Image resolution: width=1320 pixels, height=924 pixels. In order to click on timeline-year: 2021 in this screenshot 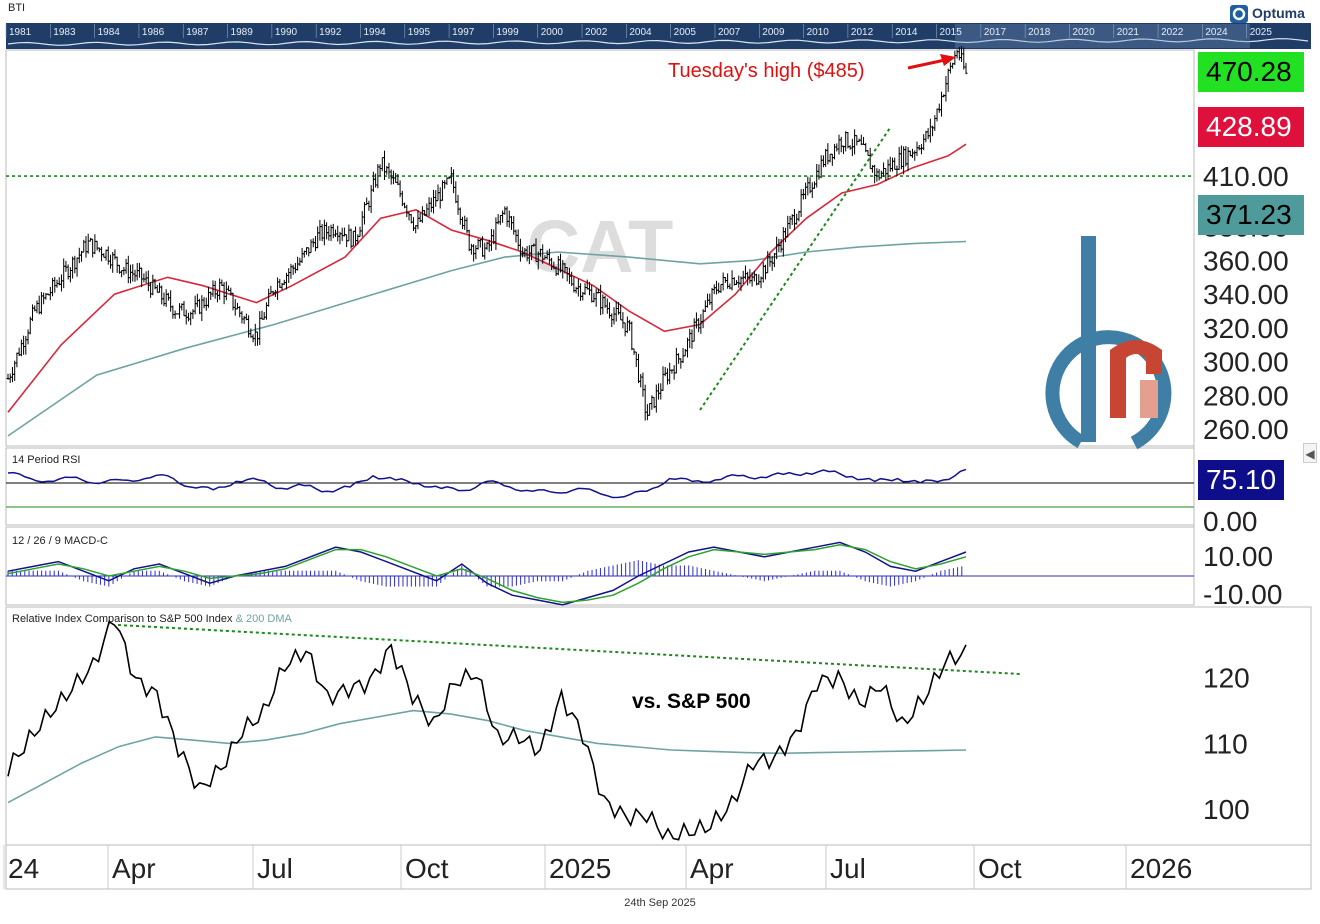, I will do `click(1128, 32)`.